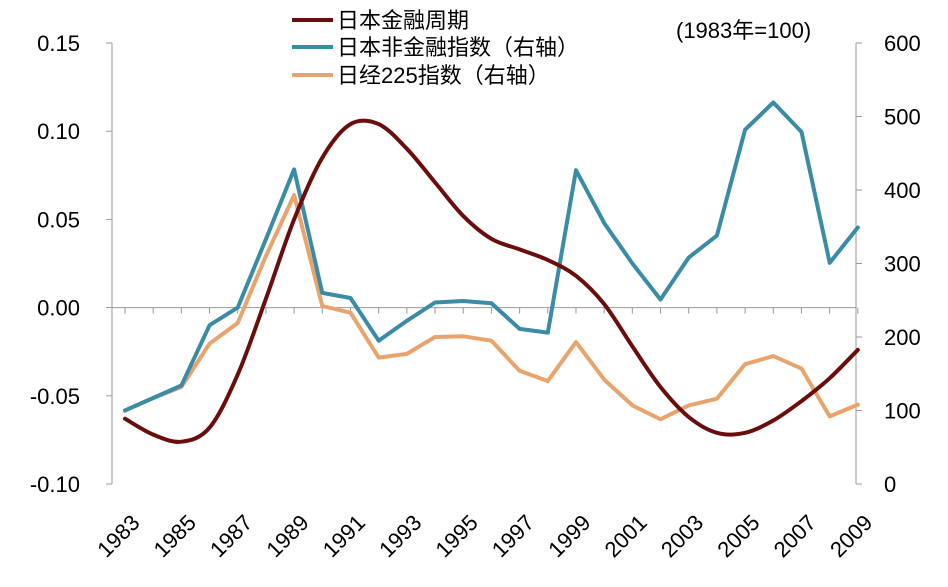 The image size is (948, 587). I want to click on left-tick-label: -0.10, so click(55, 484).